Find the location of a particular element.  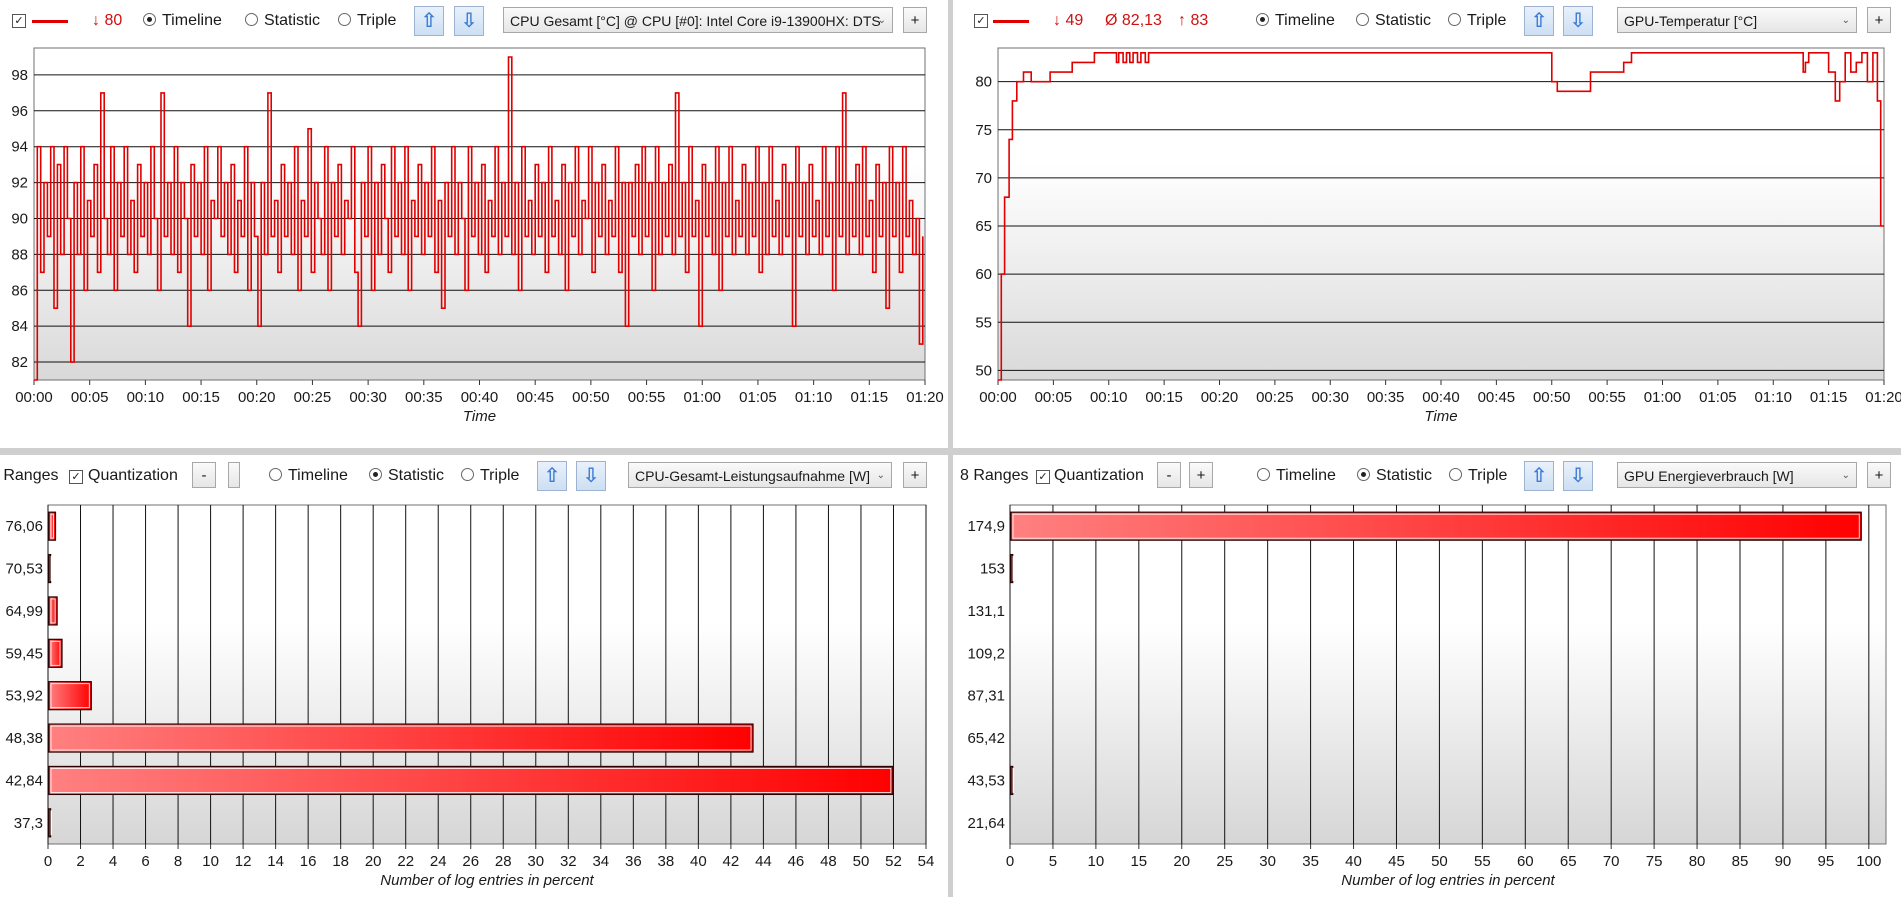

x-tick-label: 40 is located at coordinates (698, 861).